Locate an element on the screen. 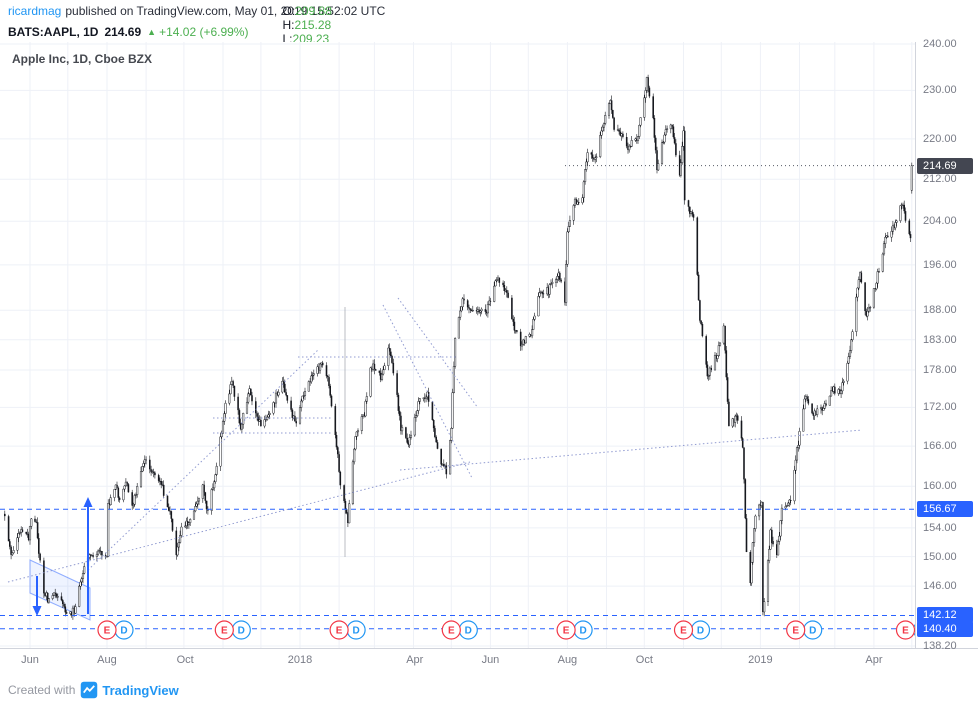  price-tick-label: 178.00 is located at coordinates (940, 369).